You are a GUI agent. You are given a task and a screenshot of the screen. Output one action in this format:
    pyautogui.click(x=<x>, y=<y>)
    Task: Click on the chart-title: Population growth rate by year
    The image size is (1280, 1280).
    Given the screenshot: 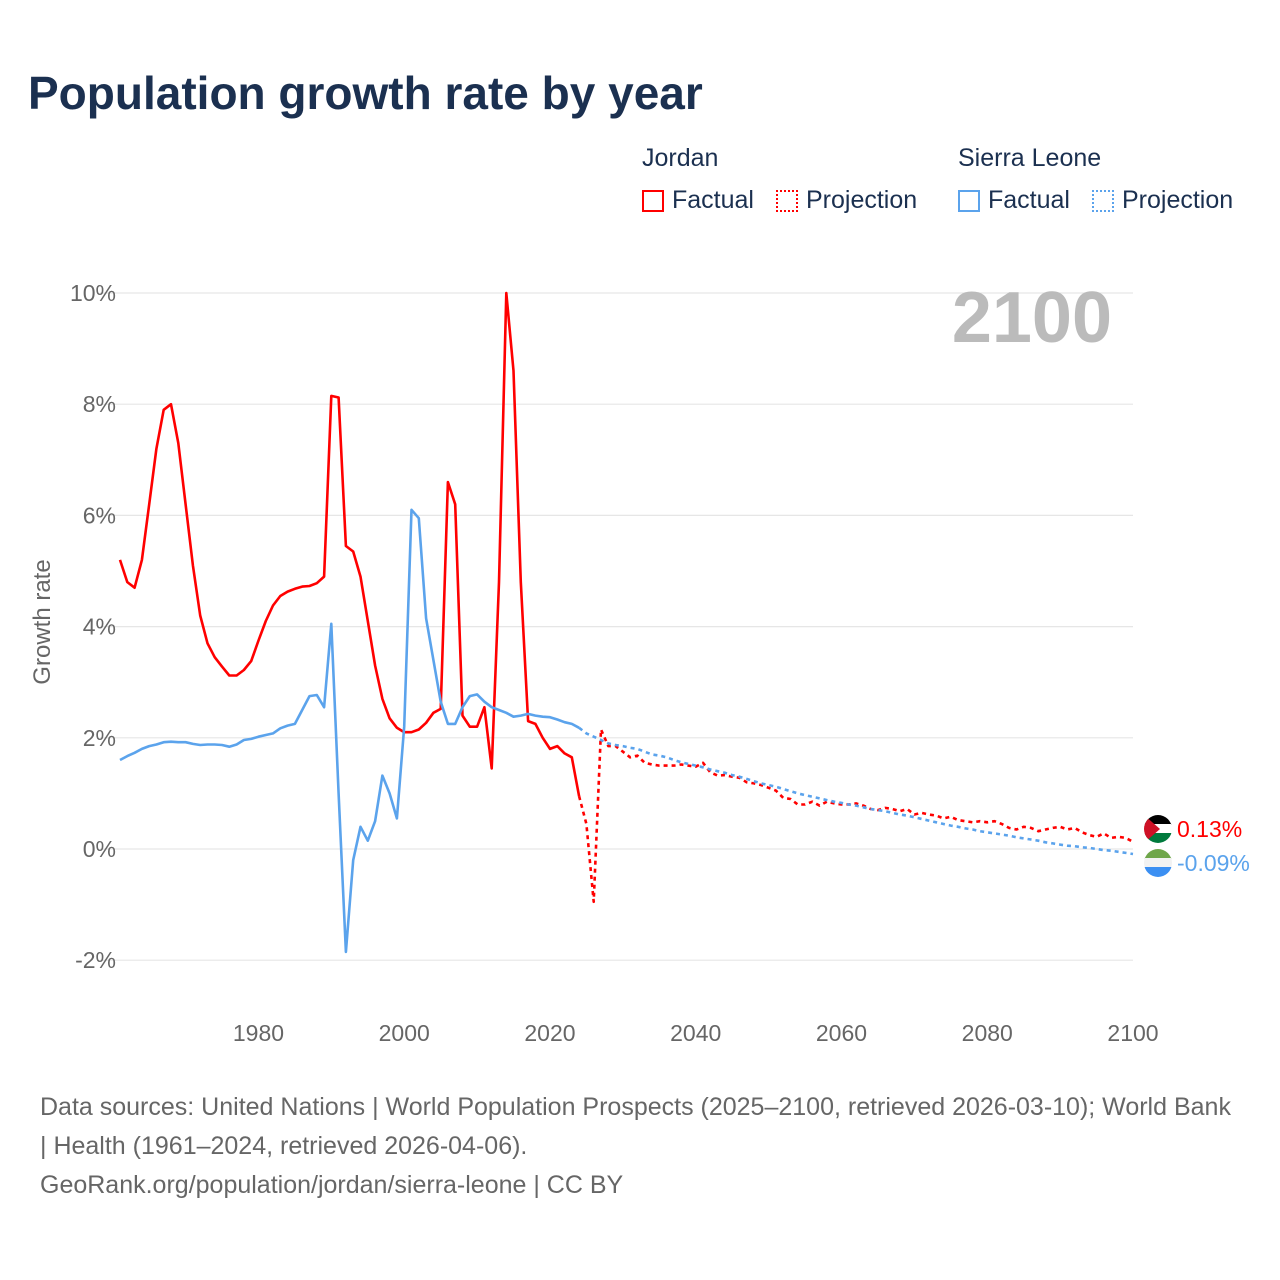 What is the action you would take?
    pyautogui.click(x=365, y=93)
    